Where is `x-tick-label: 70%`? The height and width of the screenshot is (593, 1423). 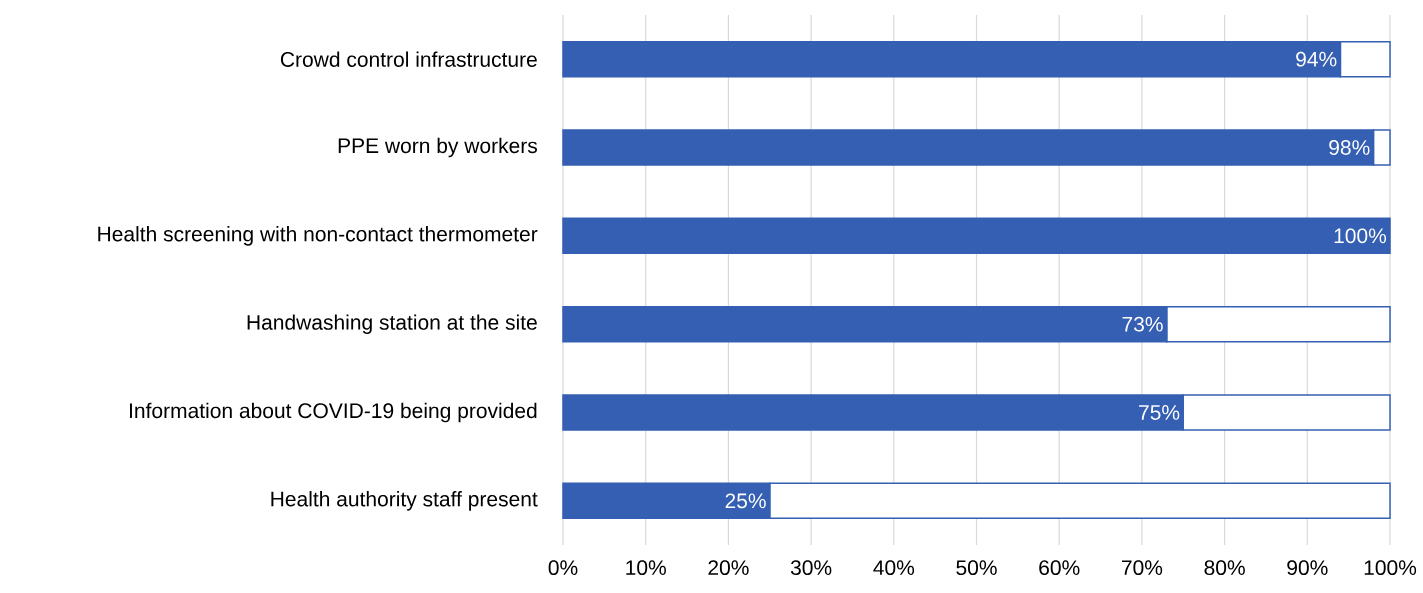 x-tick-label: 70% is located at coordinates (1142, 568).